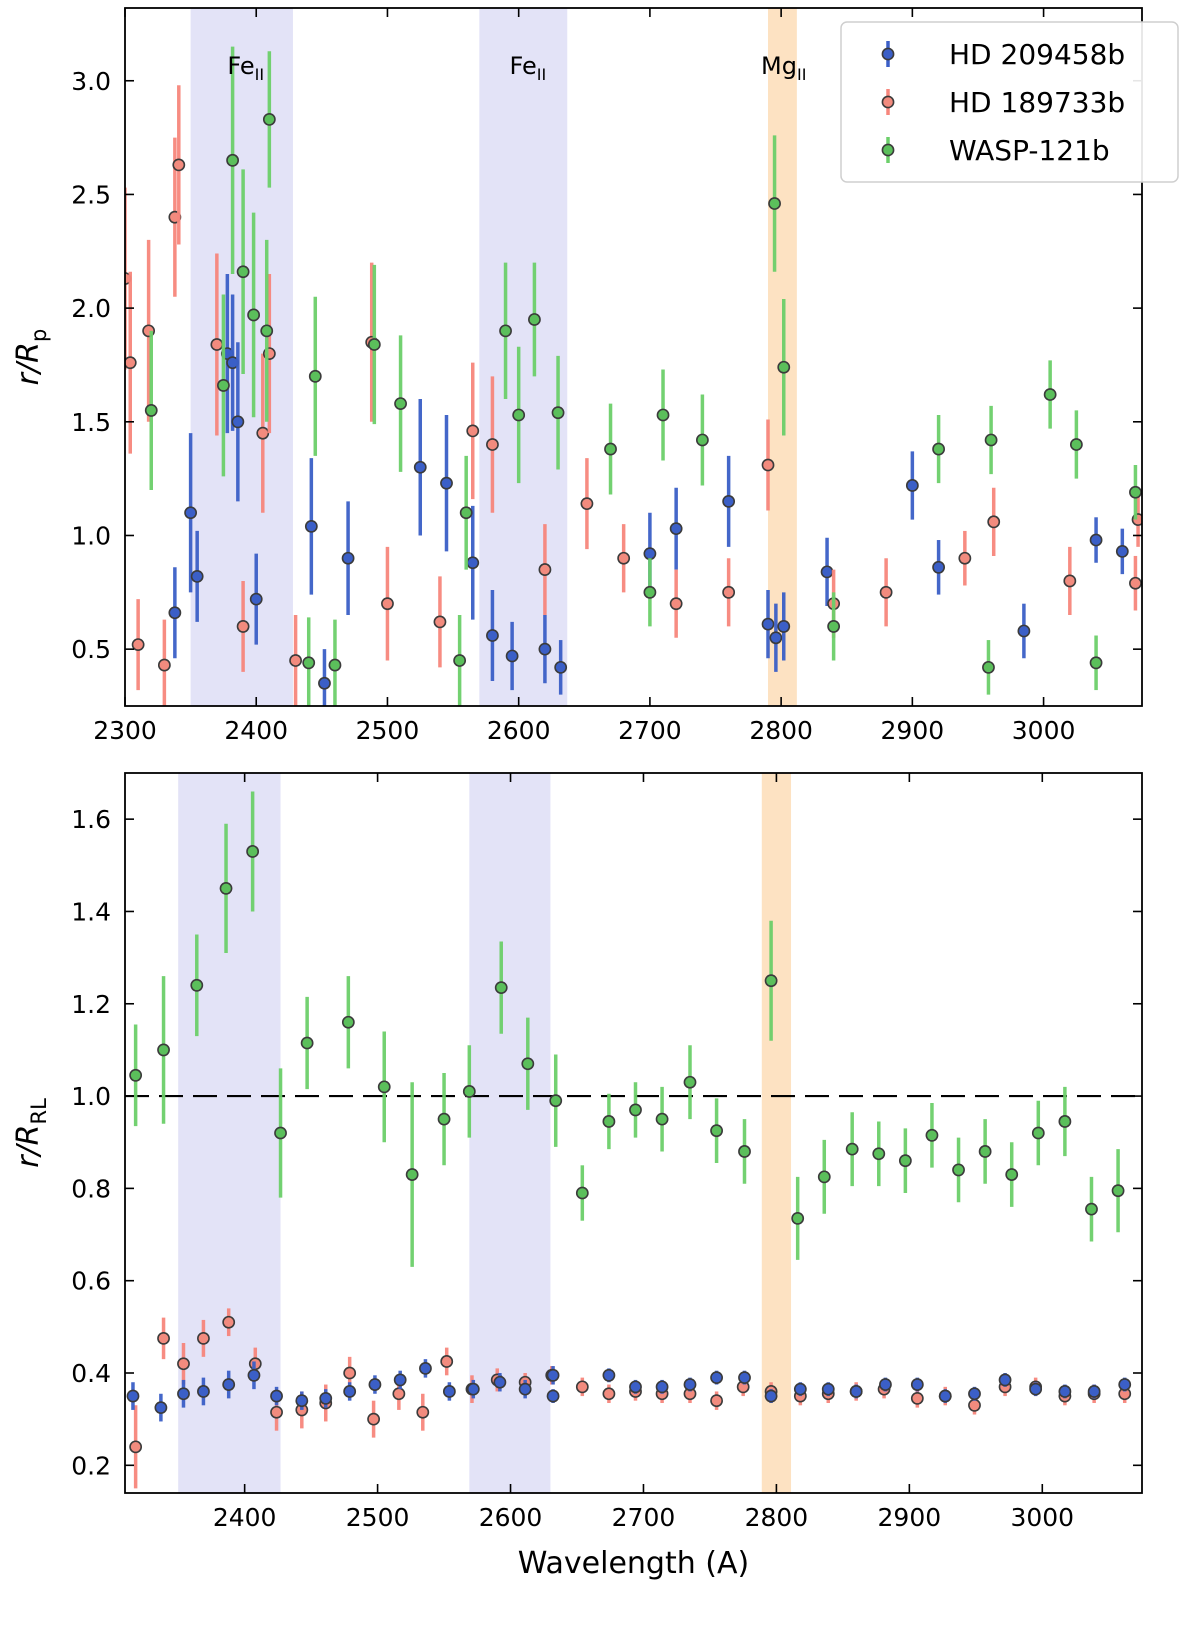  I want to click on legend-marker-hd-189733b, so click(888, 102).